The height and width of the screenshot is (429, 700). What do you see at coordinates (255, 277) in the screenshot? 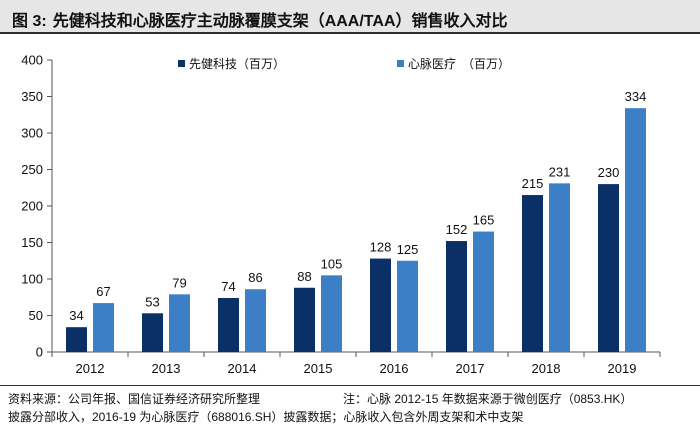
I see `data-label: 86` at bounding box center [255, 277].